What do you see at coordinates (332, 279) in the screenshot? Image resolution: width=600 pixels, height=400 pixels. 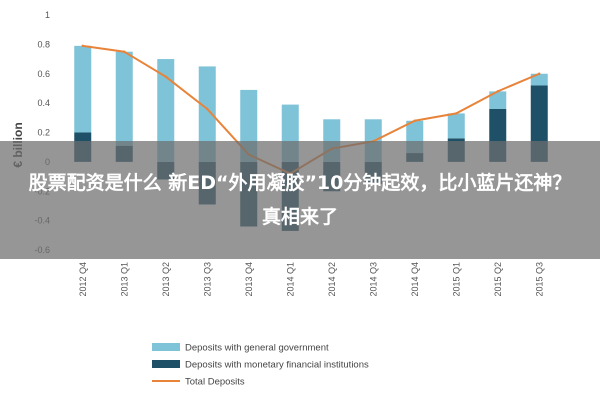 I see `x-tick-label: 2014 Q2` at bounding box center [332, 279].